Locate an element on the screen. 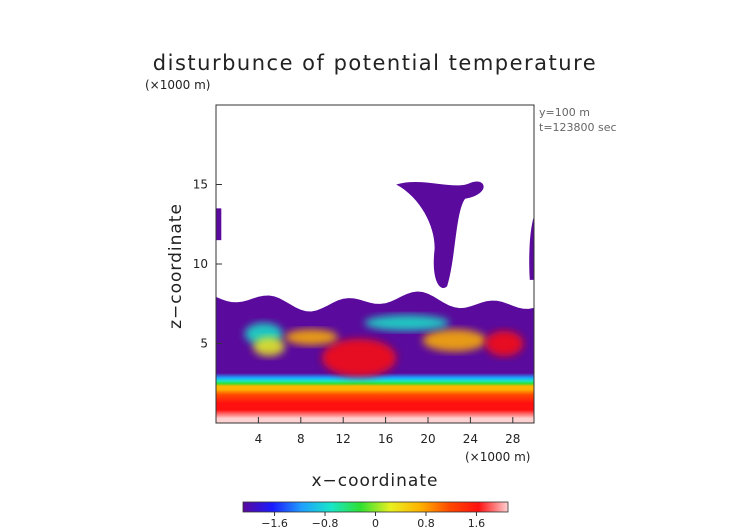  colorbar-ticks: −1.6 −0.8 0 0.8 1.6 is located at coordinates (373, 521).